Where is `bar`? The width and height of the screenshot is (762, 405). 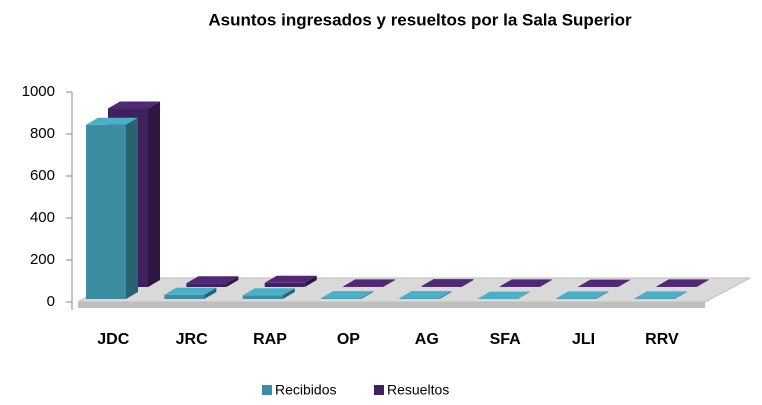
bar is located at coordinates (112, 208).